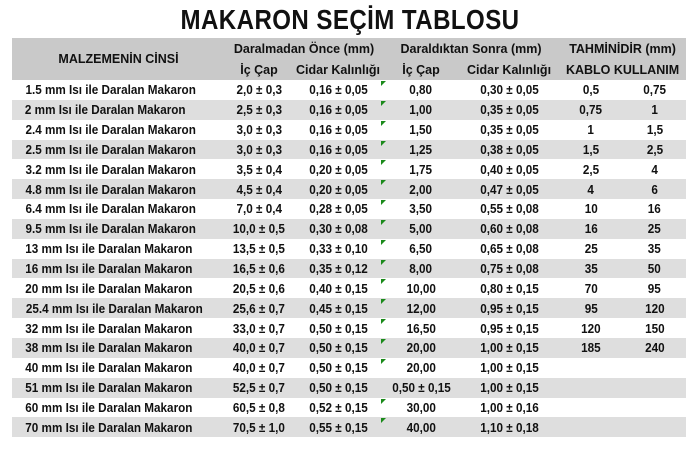  Describe the element at coordinates (259, 249) in the screenshot. I see `cell-text: 13,5 ± 0,5` at that location.